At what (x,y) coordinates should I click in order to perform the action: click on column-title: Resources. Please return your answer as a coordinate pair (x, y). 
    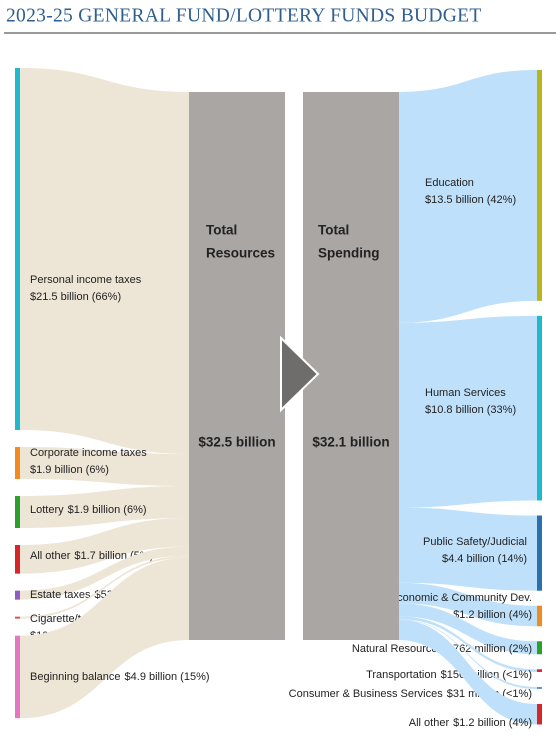
    Looking at the image, I should click on (240, 253).